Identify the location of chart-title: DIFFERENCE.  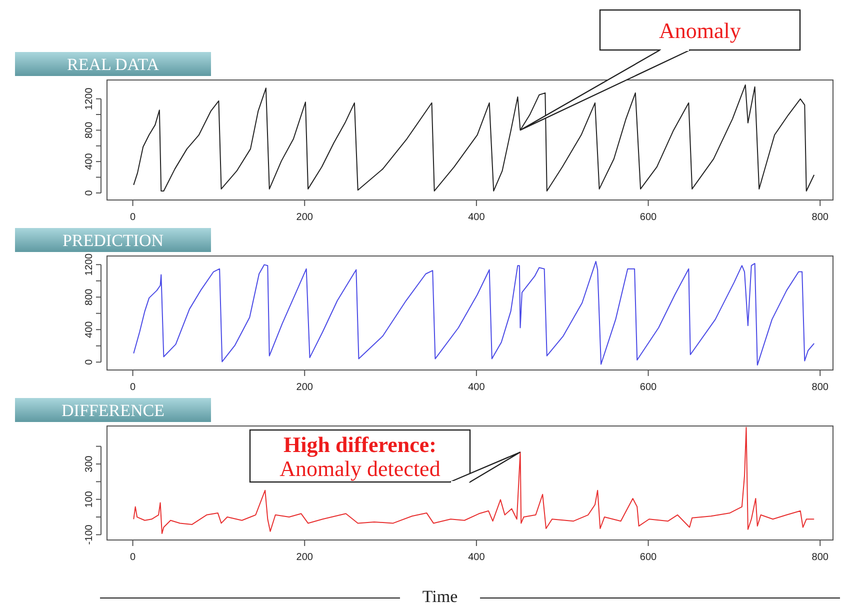
(113, 410).